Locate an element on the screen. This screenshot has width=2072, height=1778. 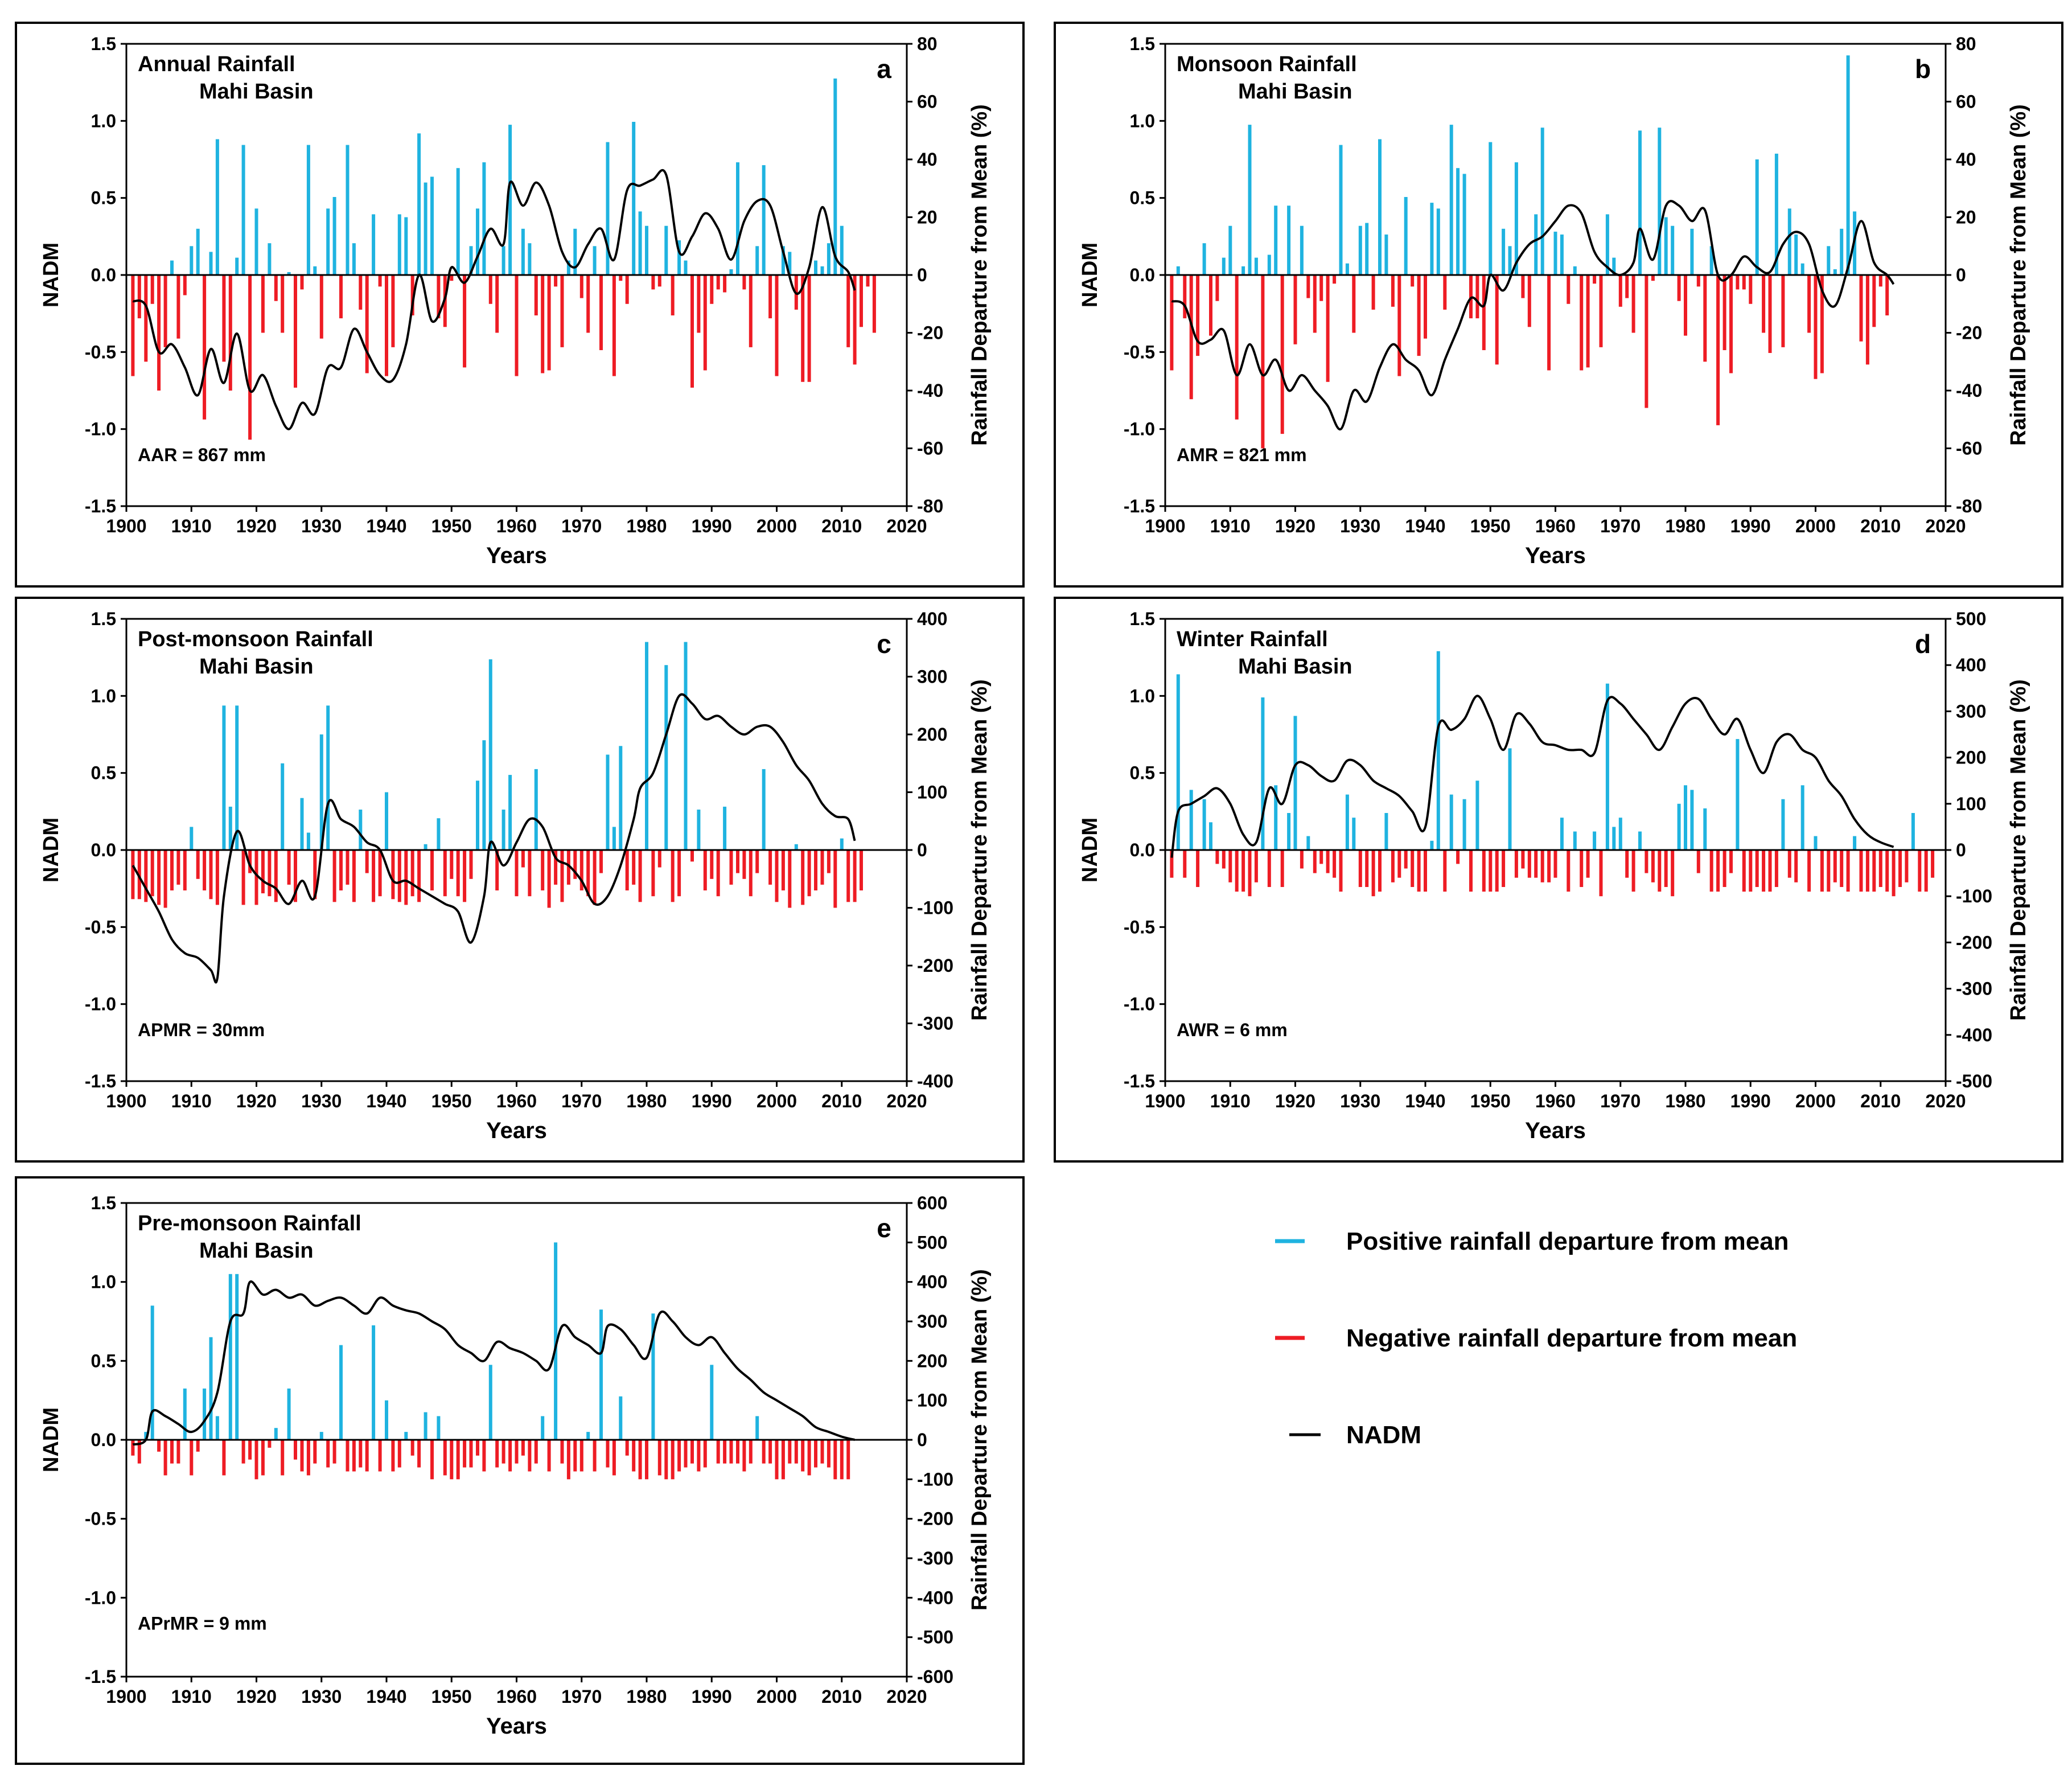
panel-b-bar-1917 is located at coordinates (1276, 240).